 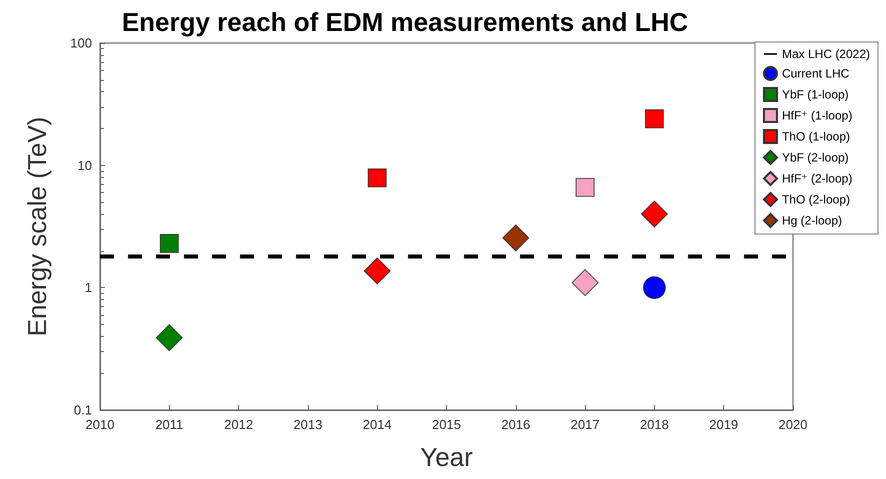 What do you see at coordinates (169, 424) in the screenshot?
I see `x-tick-label: 2011` at bounding box center [169, 424].